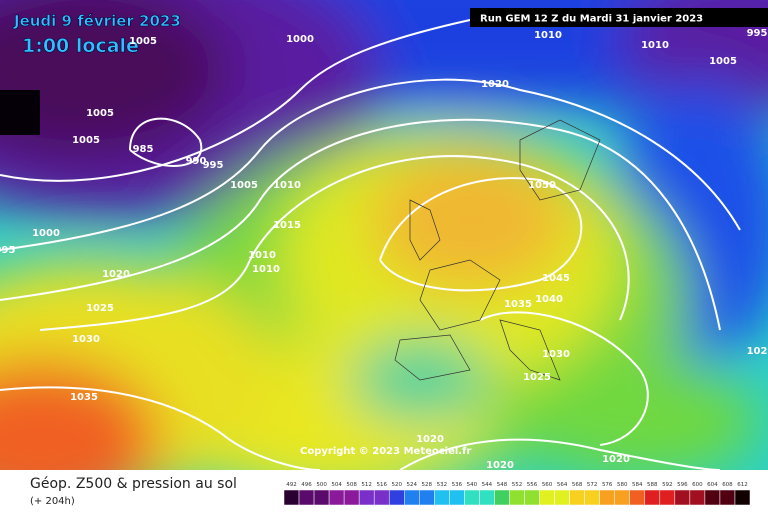 The height and width of the screenshot is (512, 768). Describe the element at coordinates (652, 485) in the screenshot. I see `legend-label: 588` at that location.